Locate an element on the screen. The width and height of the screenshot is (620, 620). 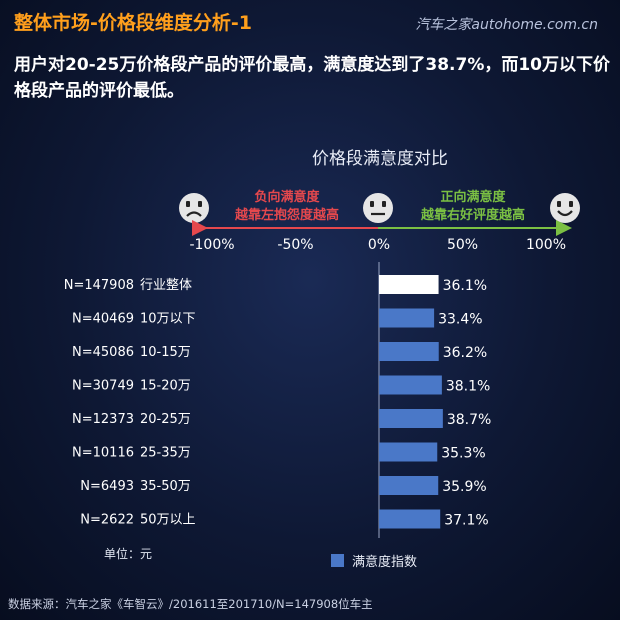
page-title: 整体市场-价格段维度分析-1 is located at coordinates (133, 23).